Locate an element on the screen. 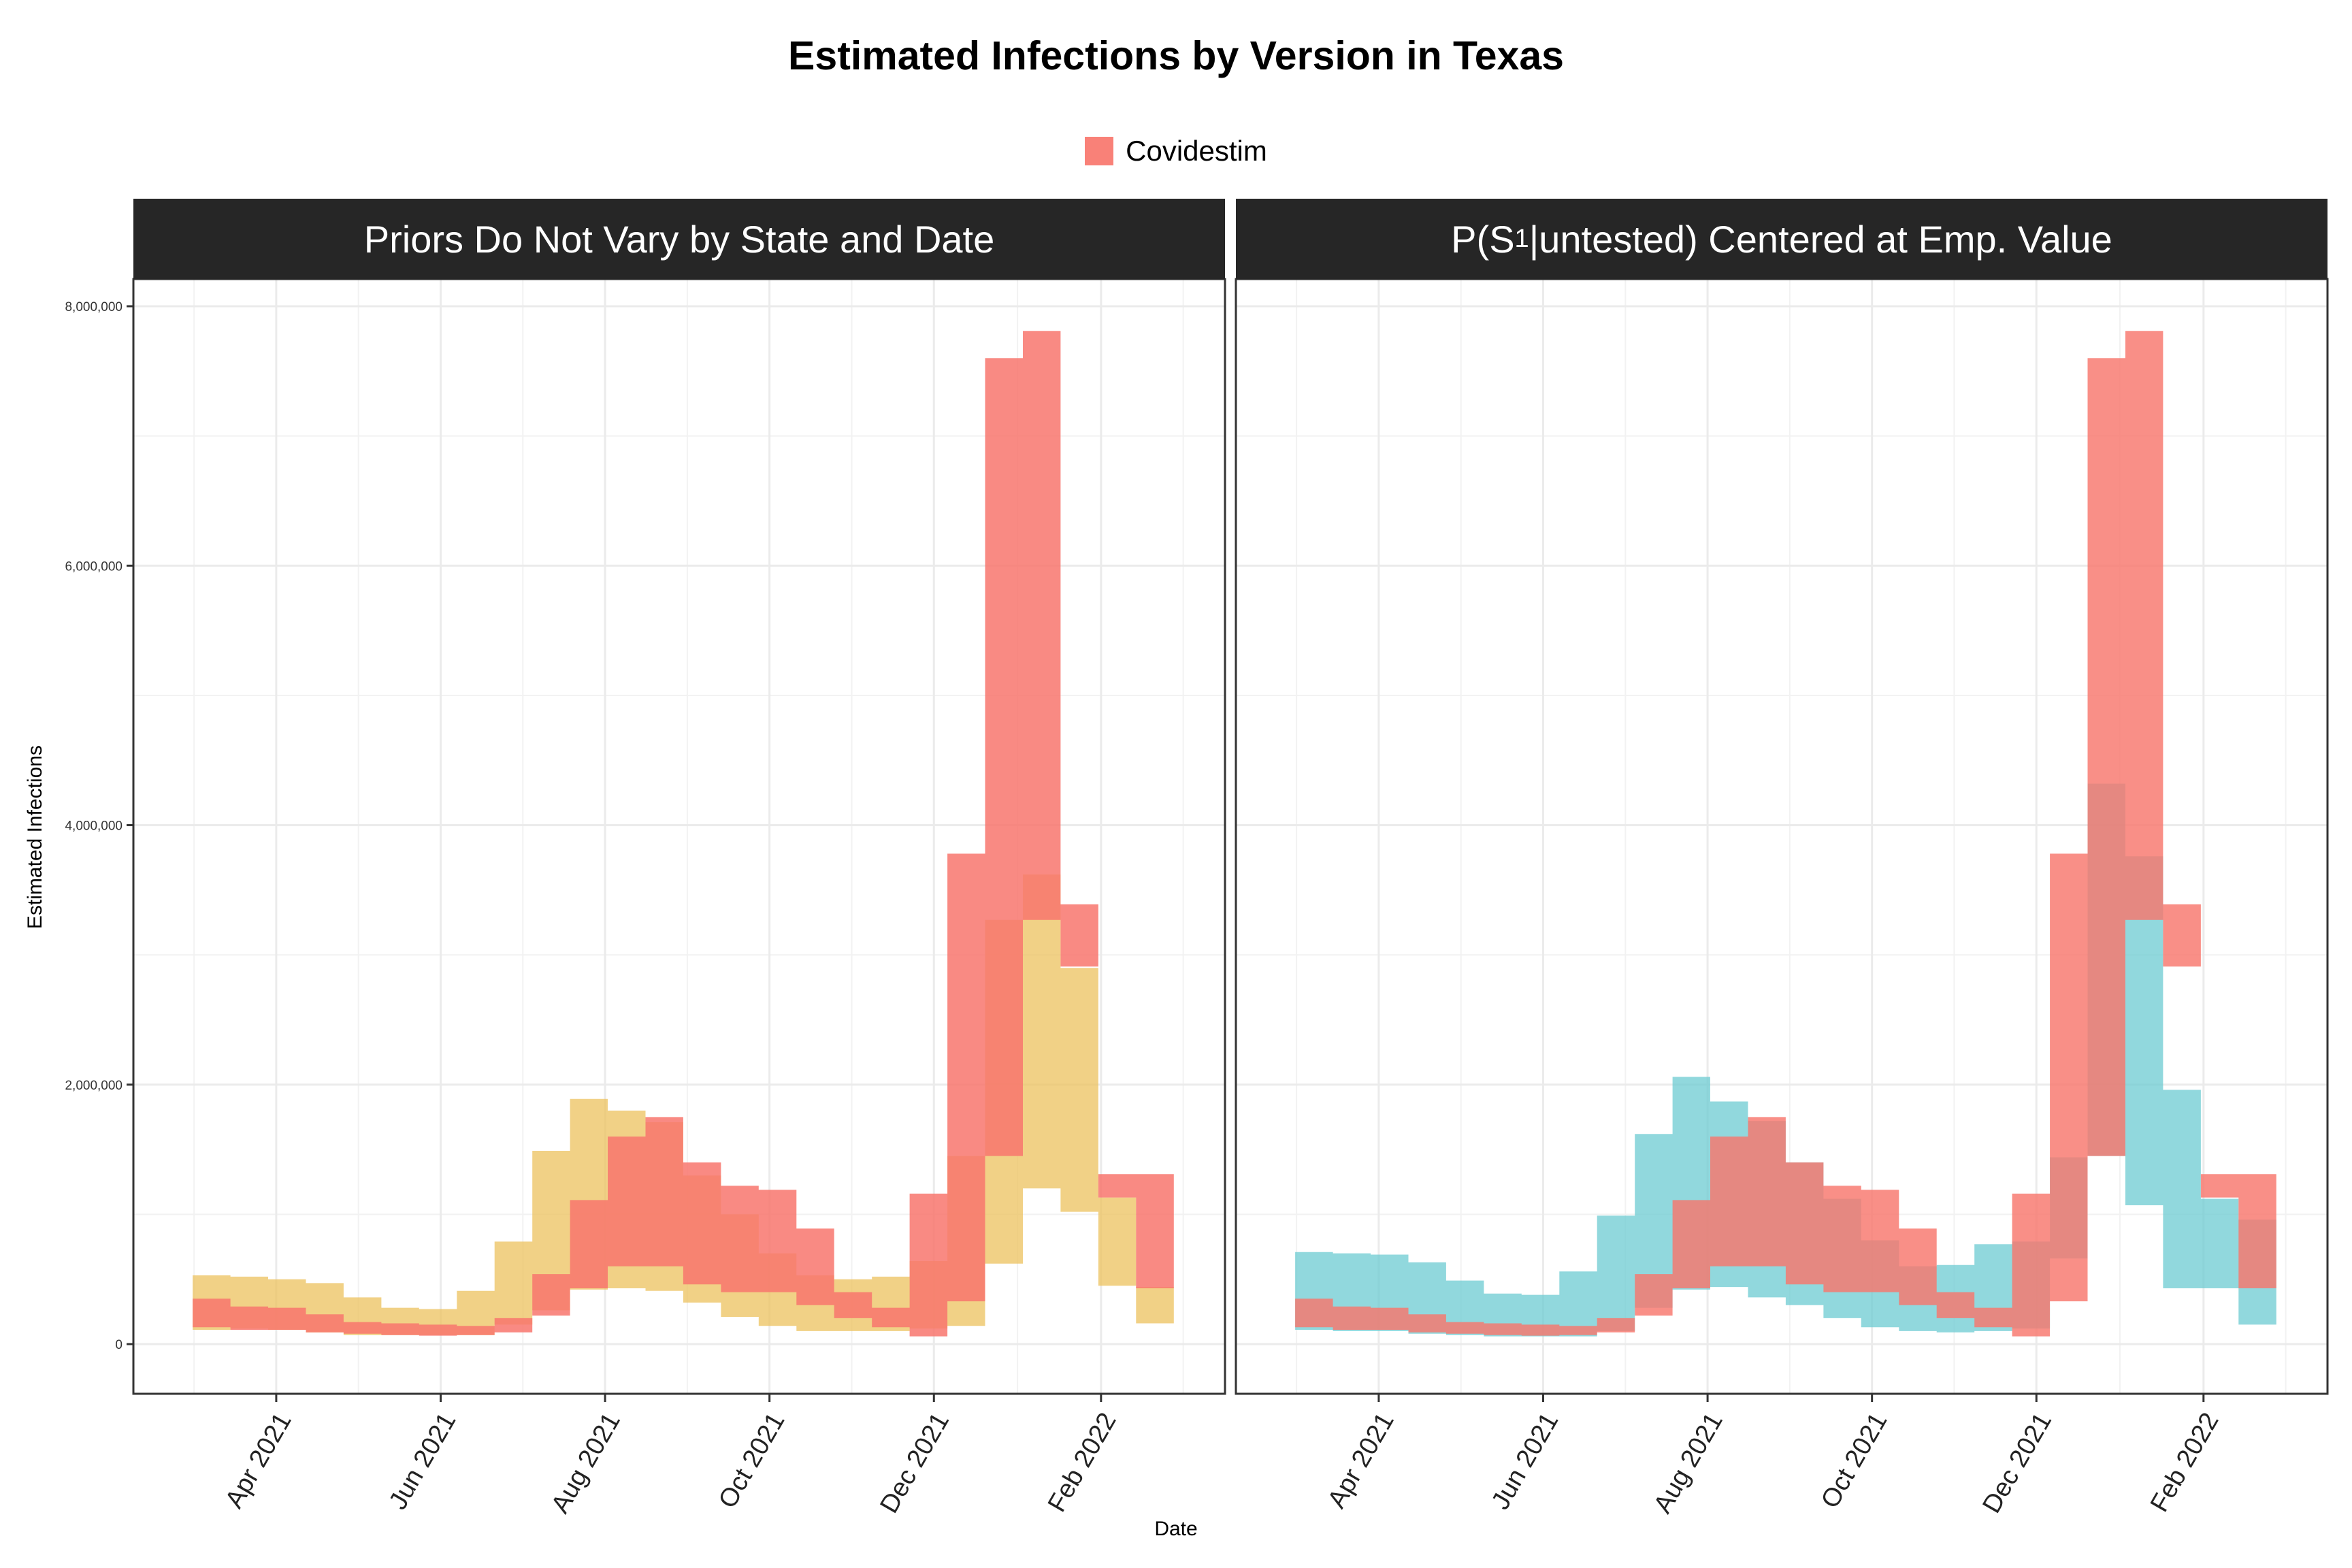 The image size is (2352, 1568). panel-strip-right: P(S 1 | untested) Centered at Emp. Value is located at coordinates (1782, 239).